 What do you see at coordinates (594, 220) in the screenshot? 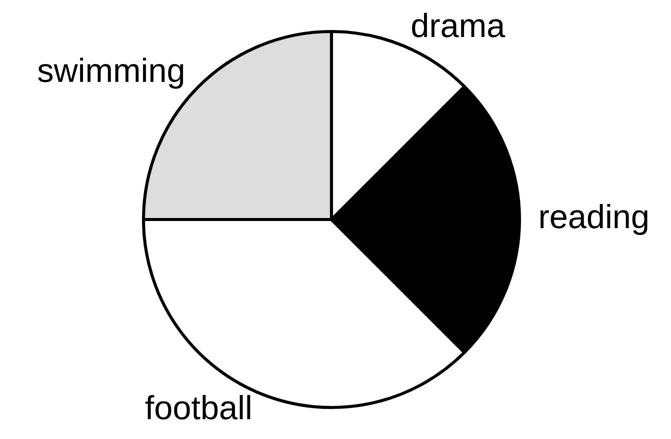
I see `slice-label: reading` at bounding box center [594, 220].